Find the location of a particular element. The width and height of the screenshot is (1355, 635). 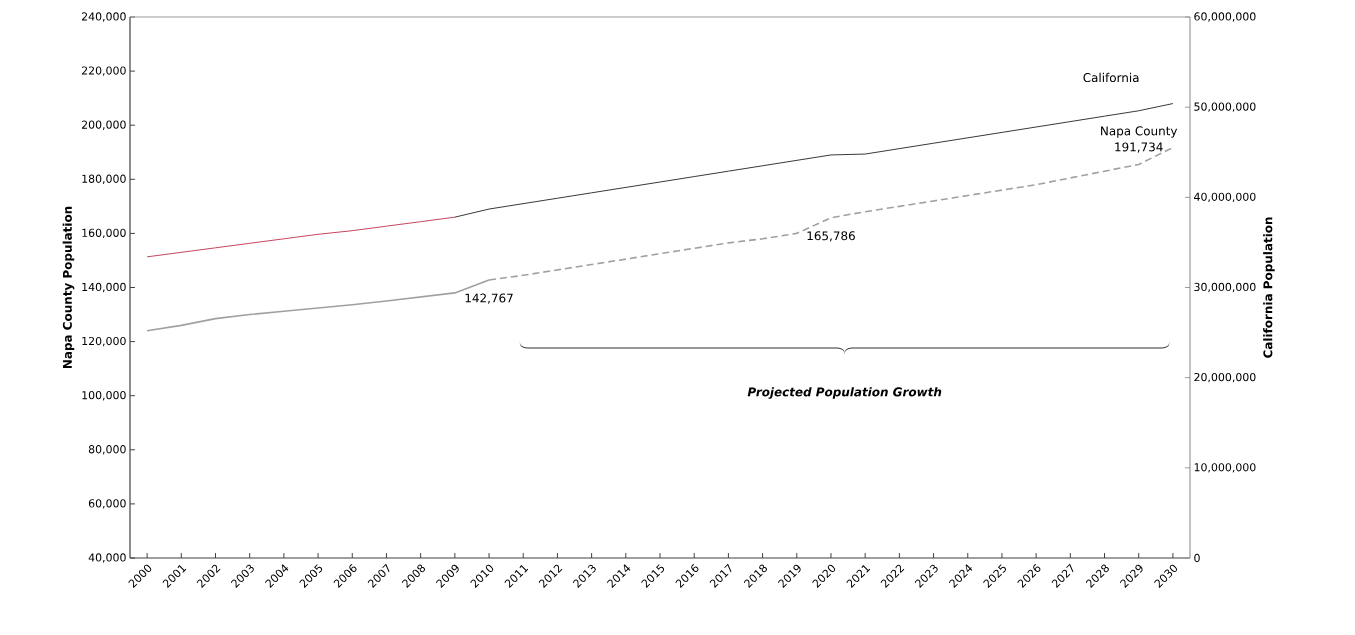

y2-tick-label: 20,000,000 is located at coordinates (1225, 377).